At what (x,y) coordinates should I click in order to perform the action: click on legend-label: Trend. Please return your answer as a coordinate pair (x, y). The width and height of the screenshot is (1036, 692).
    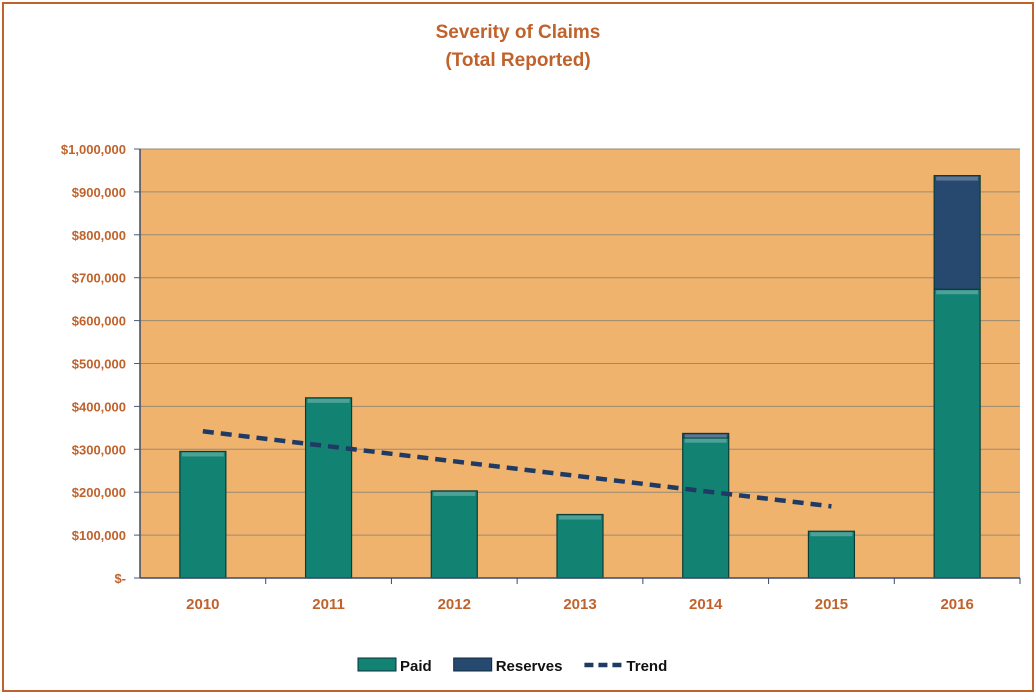
    Looking at the image, I should click on (646, 666).